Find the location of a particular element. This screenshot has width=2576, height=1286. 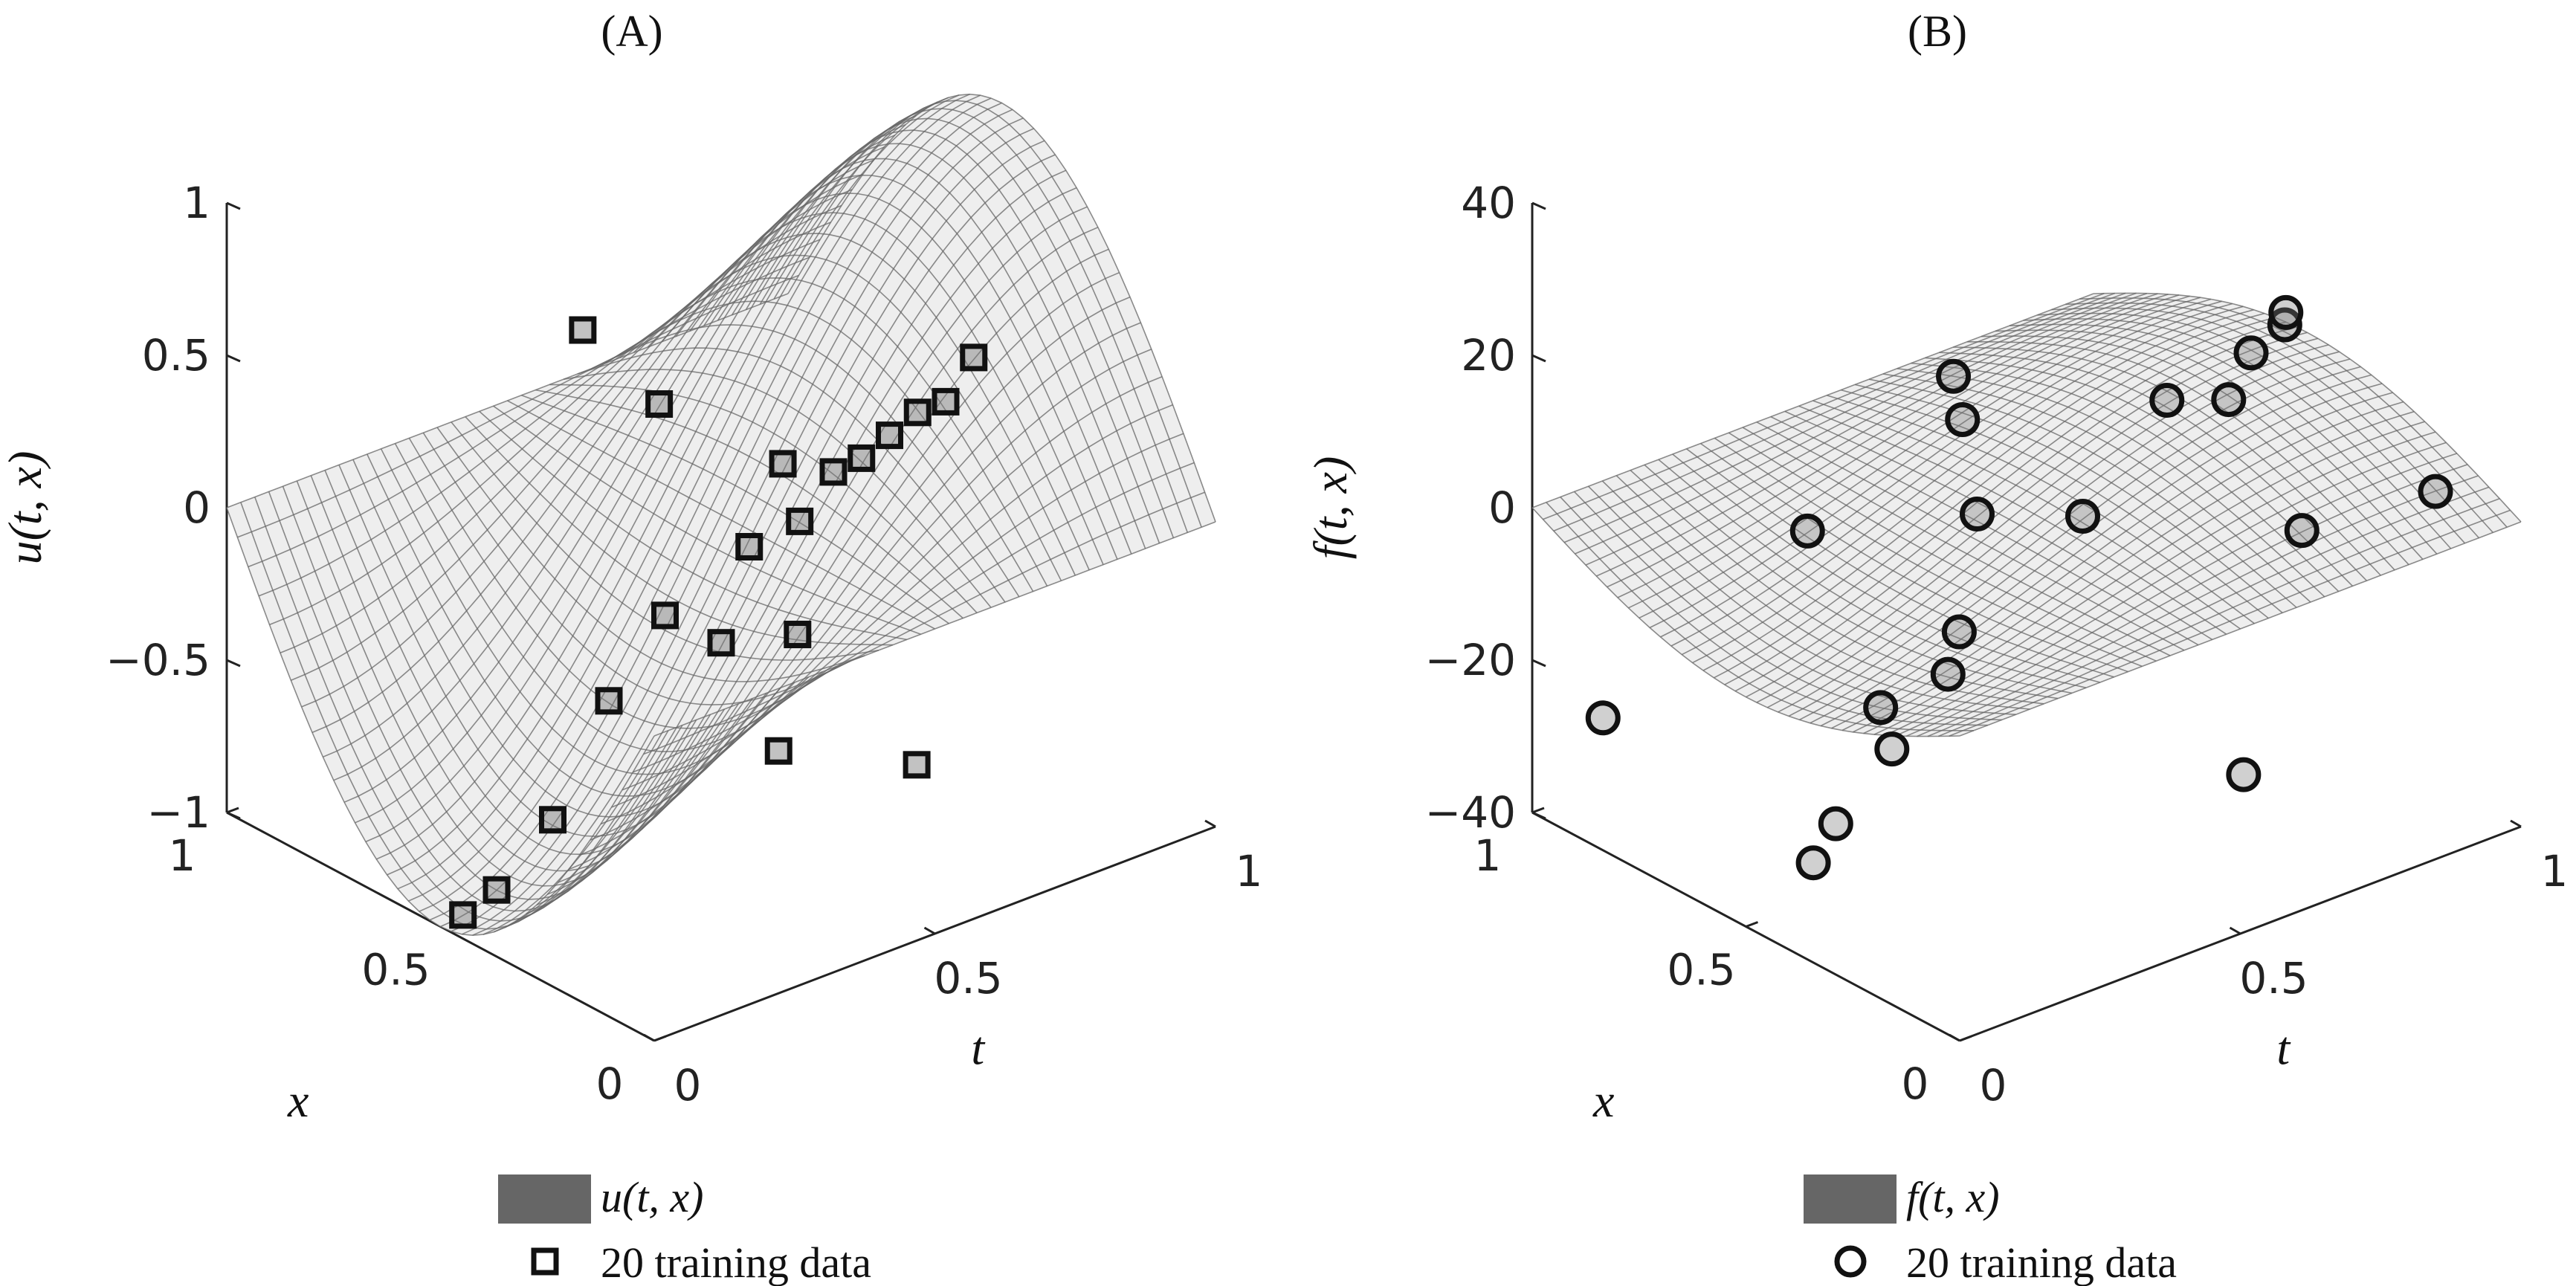

t-tick-label: 0 is located at coordinates (1993, 1086).